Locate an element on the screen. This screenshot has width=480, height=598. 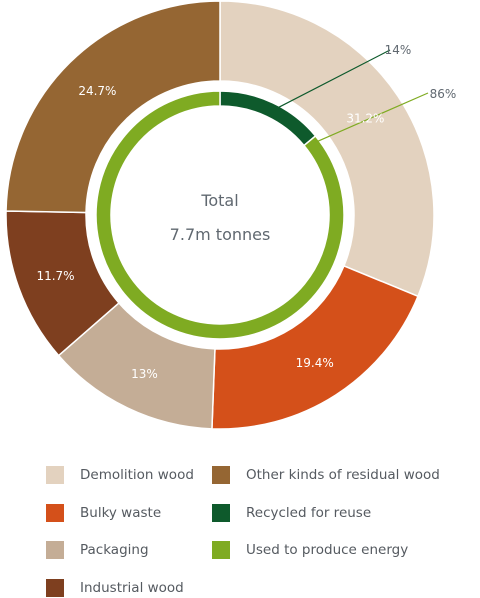
data-label-industrial-wood: 11.7% is located at coordinates (55, 276).